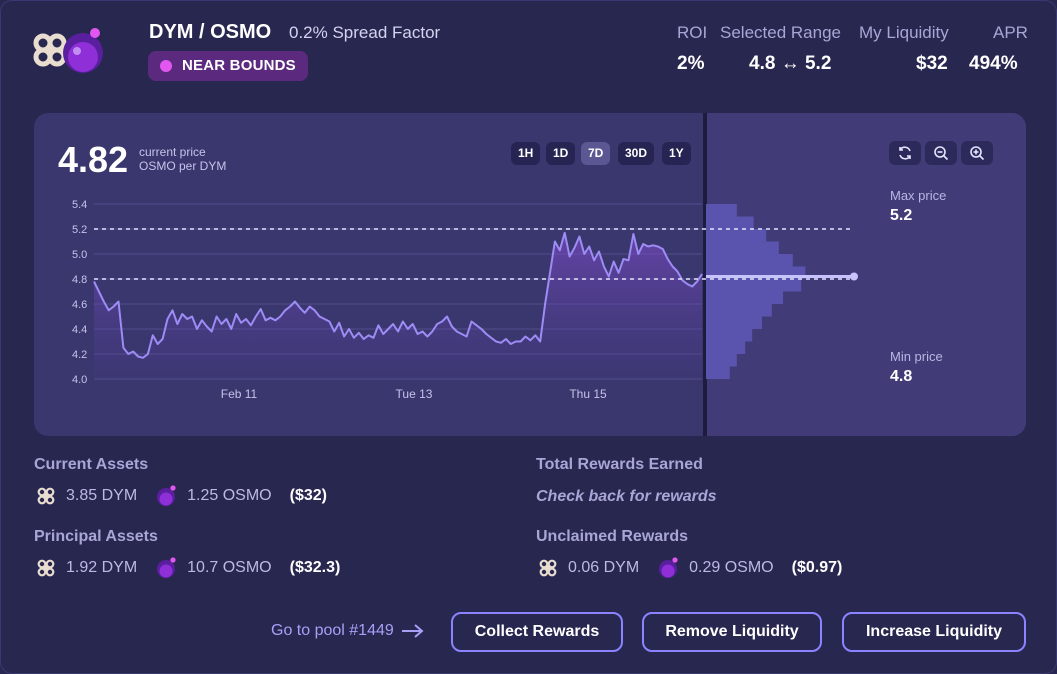 This screenshot has height=674, width=1057. I want to click on increase-liquidity-button: Increase Liquidity, so click(934, 632).